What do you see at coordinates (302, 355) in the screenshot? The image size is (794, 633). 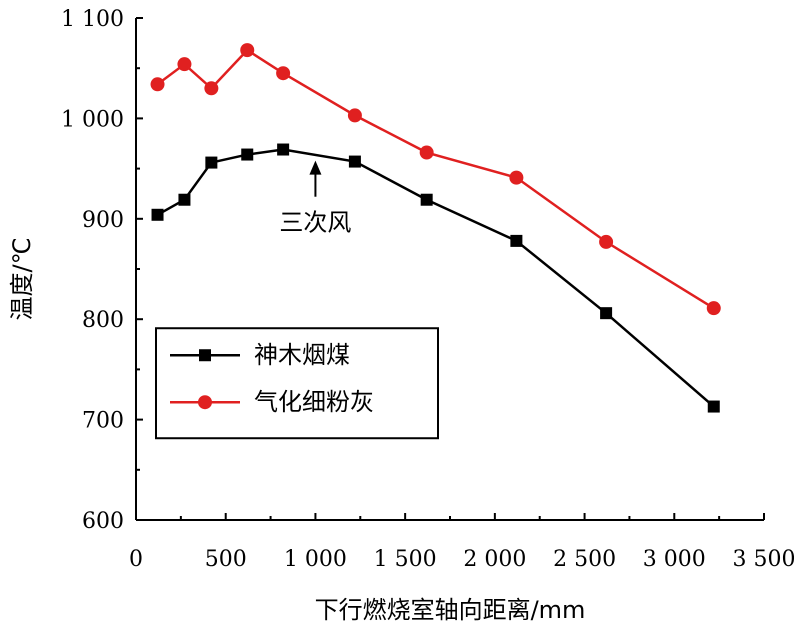 I see `legend-label: 神木烟煤` at bounding box center [302, 355].